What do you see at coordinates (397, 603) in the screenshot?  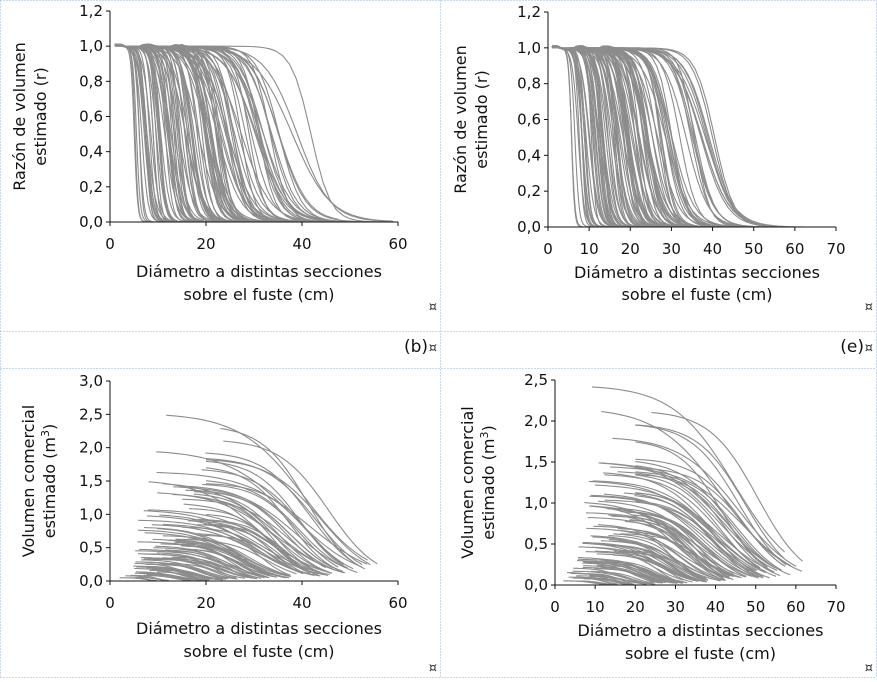 I see `x-tick-label: 60` at bounding box center [397, 603].